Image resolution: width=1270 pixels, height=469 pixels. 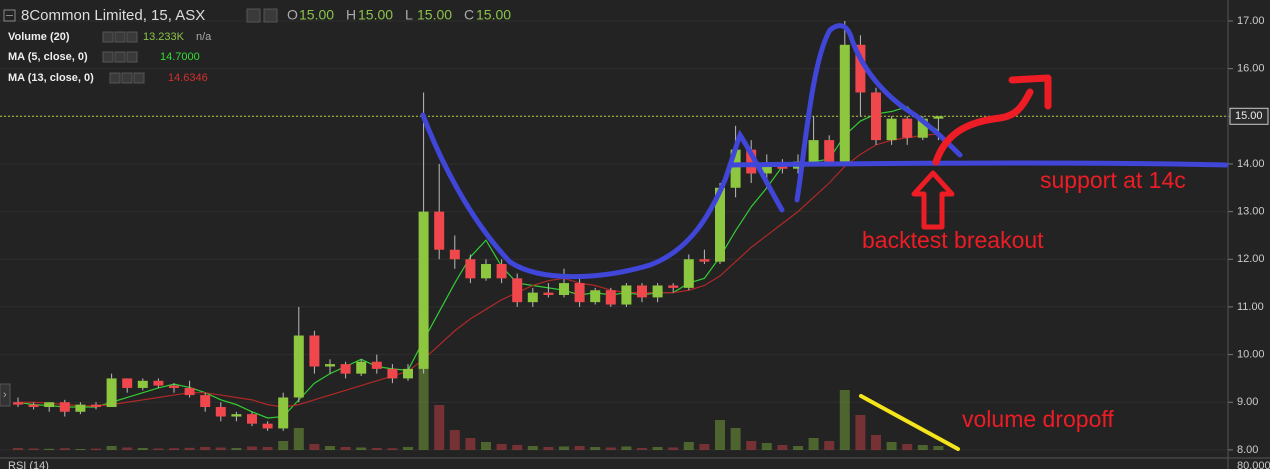 I want to click on ohlc-name: C, so click(x=469, y=15).